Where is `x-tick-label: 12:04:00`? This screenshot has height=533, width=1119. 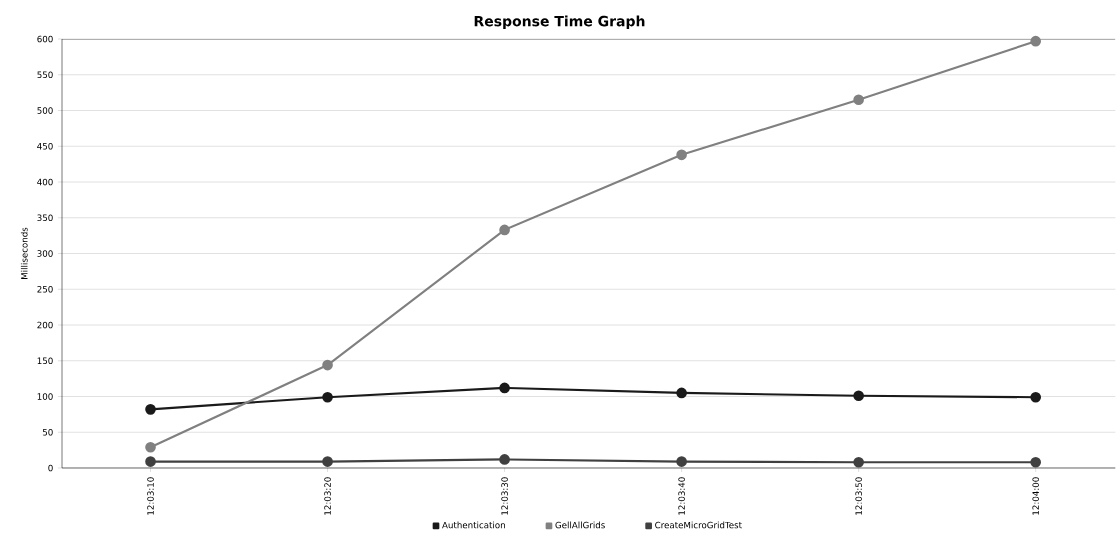
x-tick-label: 12:04:00 is located at coordinates (1035, 496).